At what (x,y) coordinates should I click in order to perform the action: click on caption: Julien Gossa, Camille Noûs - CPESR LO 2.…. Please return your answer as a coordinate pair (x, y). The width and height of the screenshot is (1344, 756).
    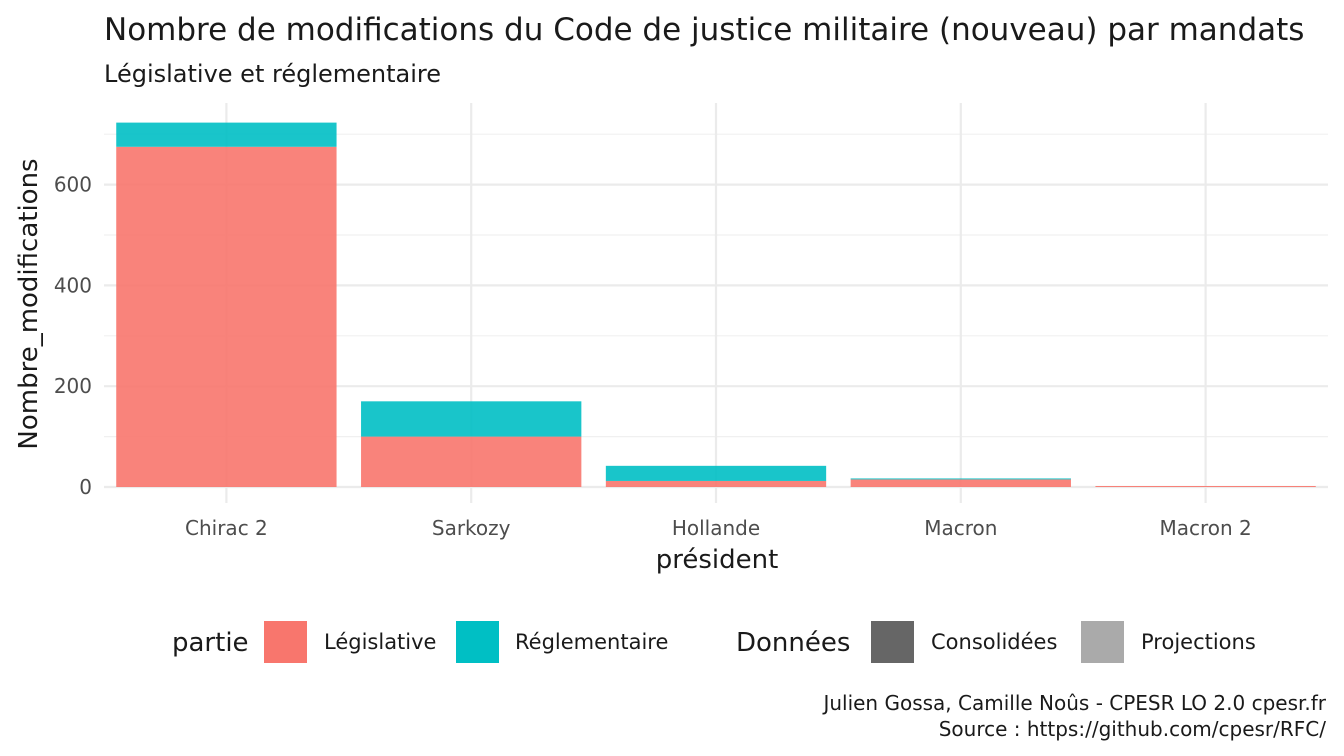
    Looking at the image, I should click on (1073, 716).